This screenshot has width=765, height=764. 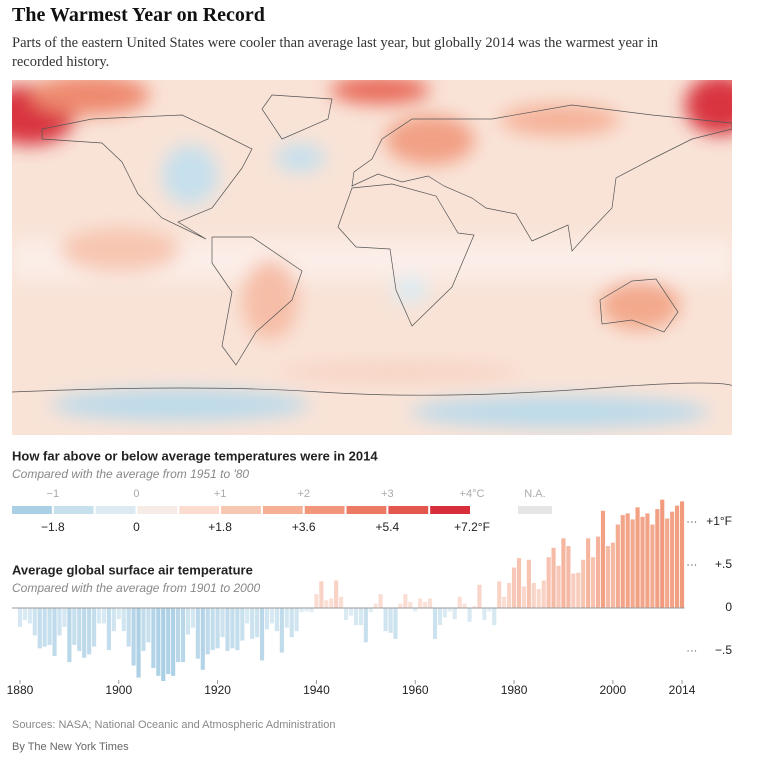 What do you see at coordinates (723, 650) in the screenshot?
I see `y-tick-label: −.5` at bounding box center [723, 650].